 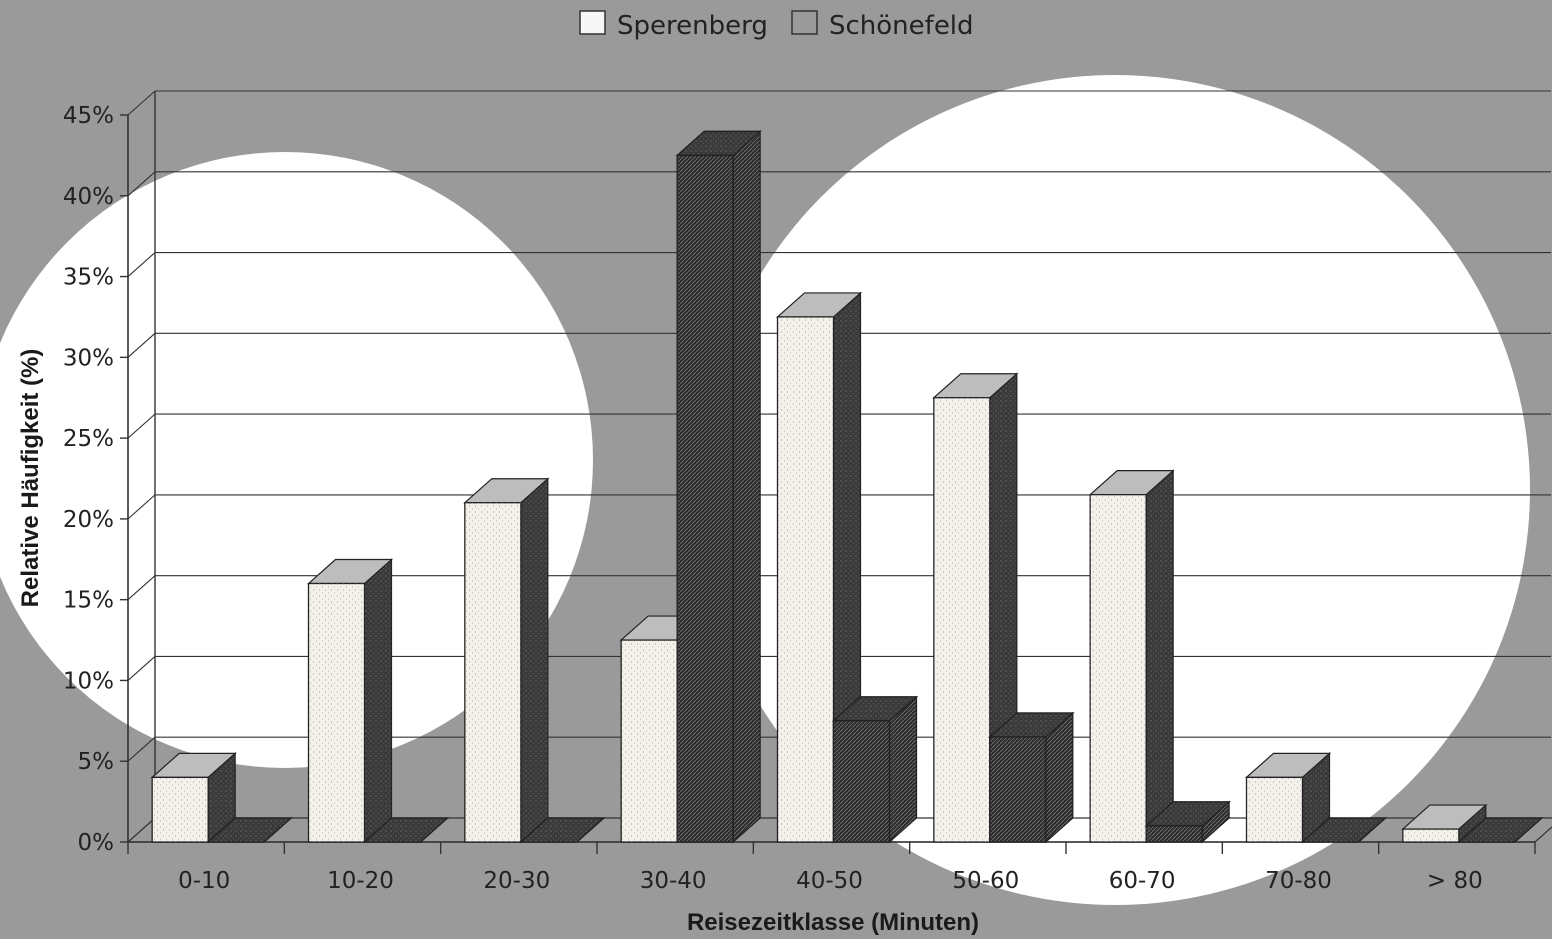 I want to click on legend-label-schonefeld: Schönefeld, so click(x=901, y=26).